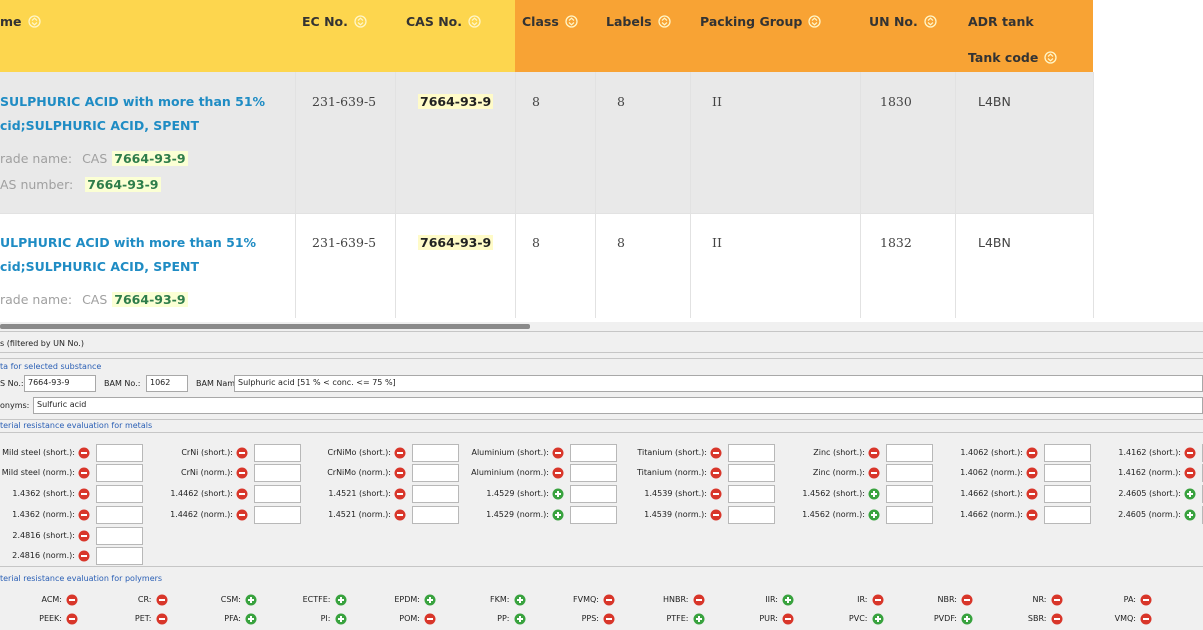 This screenshot has height=630, width=1203. I want to click on header-text: Labels, so click(629, 21).